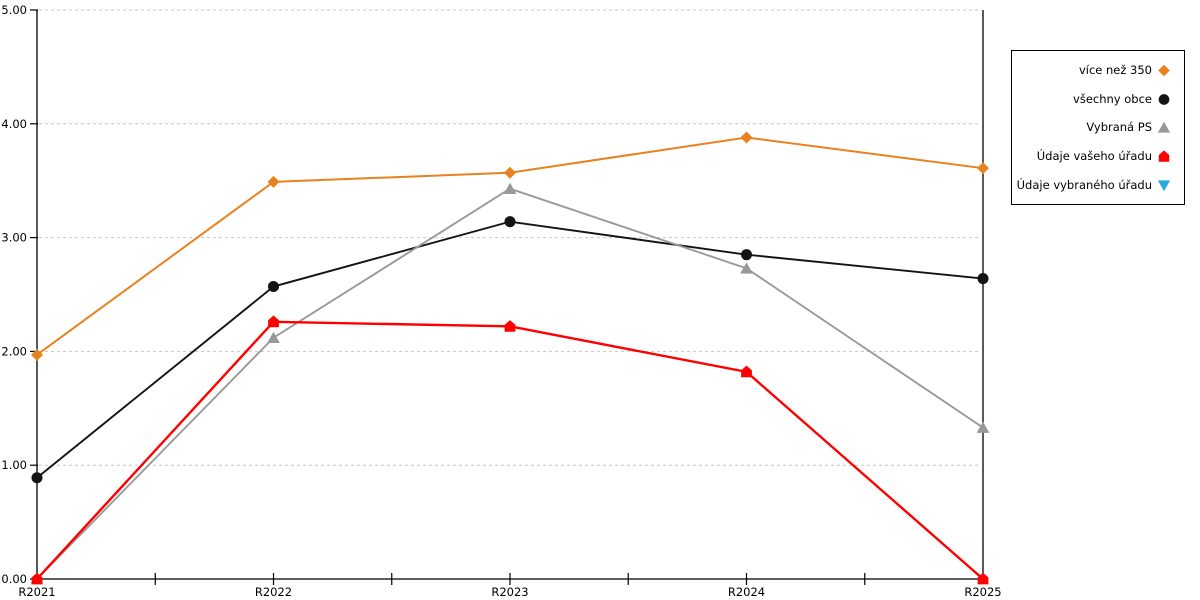  I want to click on legend-item: Vybraná PS, so click(1093, 127).